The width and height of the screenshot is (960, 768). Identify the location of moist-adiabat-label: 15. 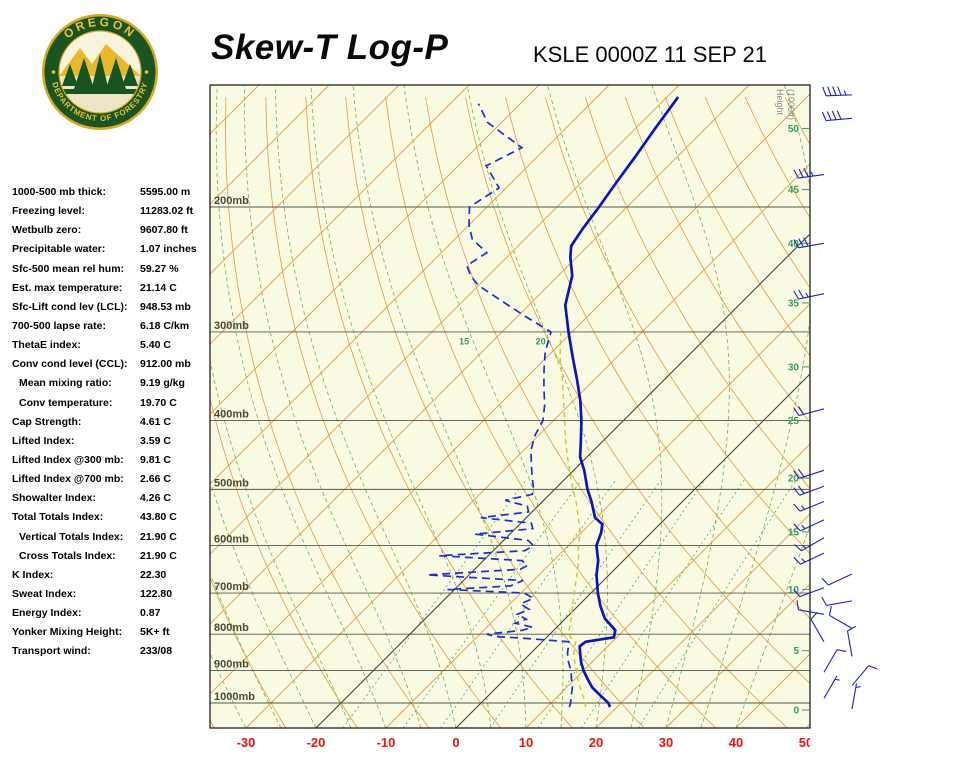
(464, 341).